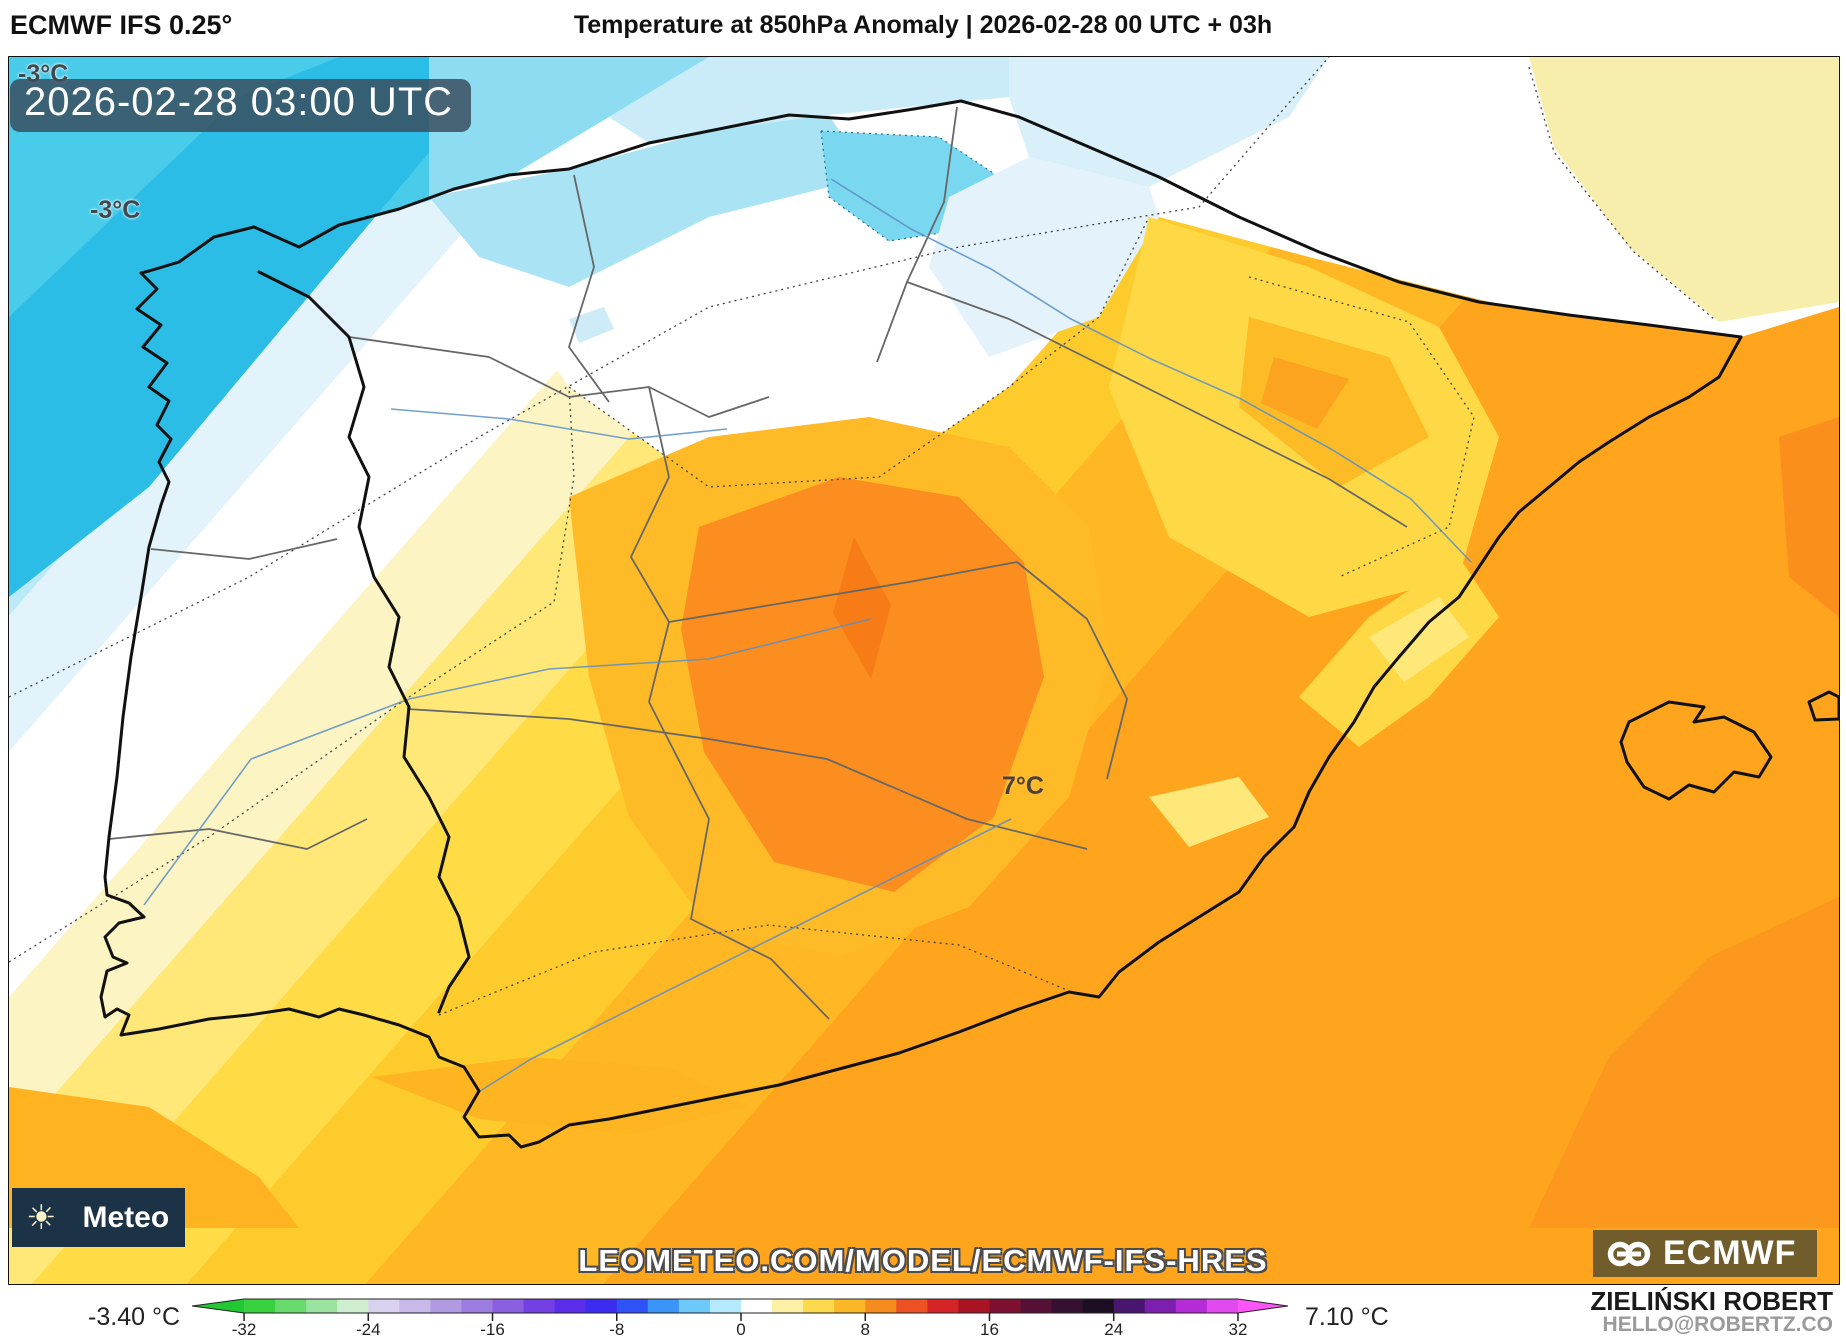 This screenshot has height=1338, width=1846. I want to click on colorbar-max-label: 7.10 °C, so click(1347, 1317).